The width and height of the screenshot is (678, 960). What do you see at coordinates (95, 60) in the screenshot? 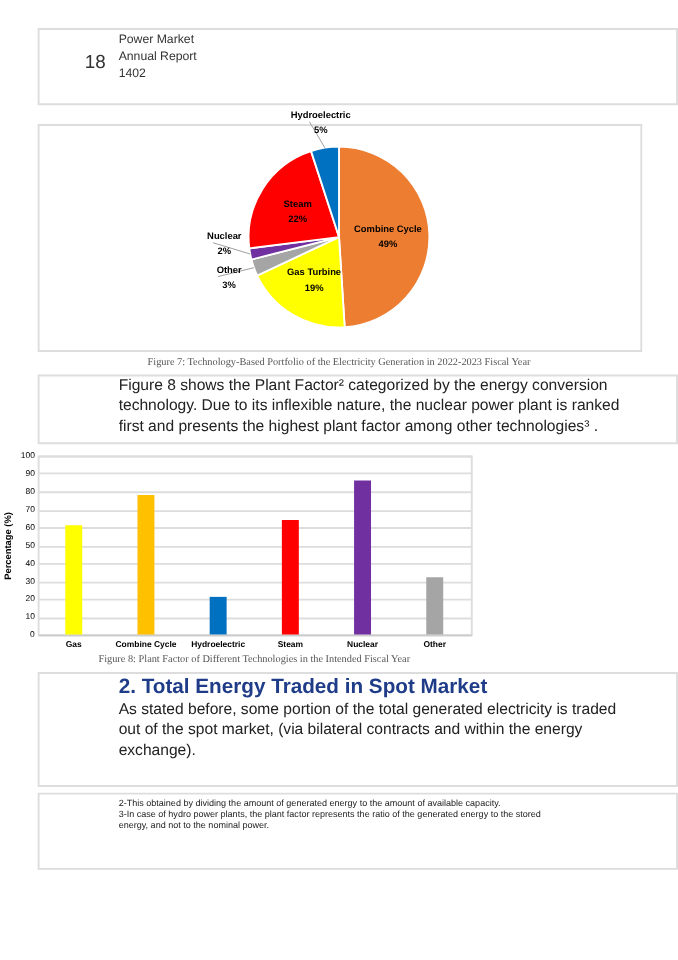
I see `text: 18` at bounding box center [95, 60].